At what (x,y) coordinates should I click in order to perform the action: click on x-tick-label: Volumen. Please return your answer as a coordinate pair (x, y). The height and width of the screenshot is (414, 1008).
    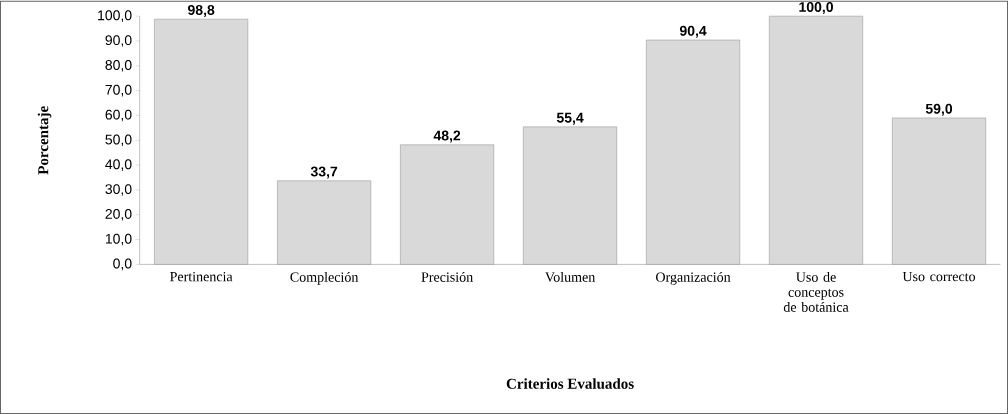
    Looking at the image, I should click on (570, 276).